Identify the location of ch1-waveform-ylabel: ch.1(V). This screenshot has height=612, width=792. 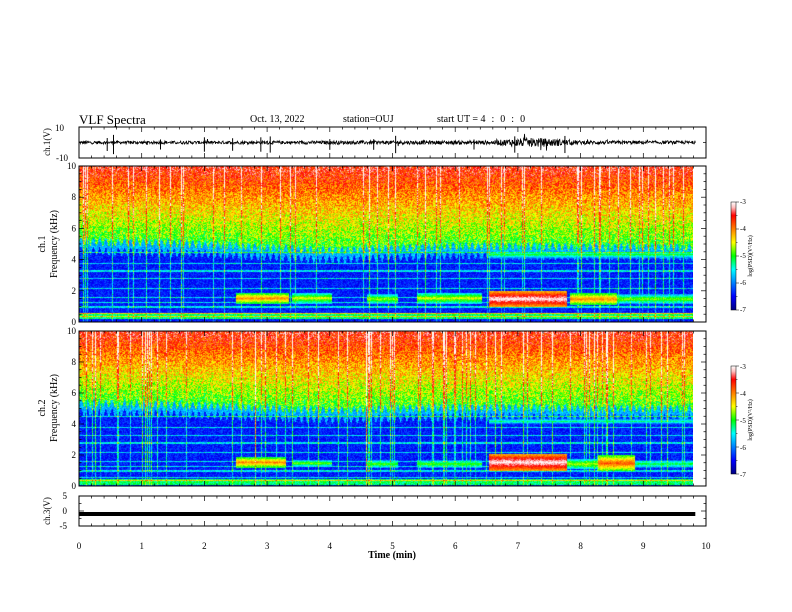
(47, 142).